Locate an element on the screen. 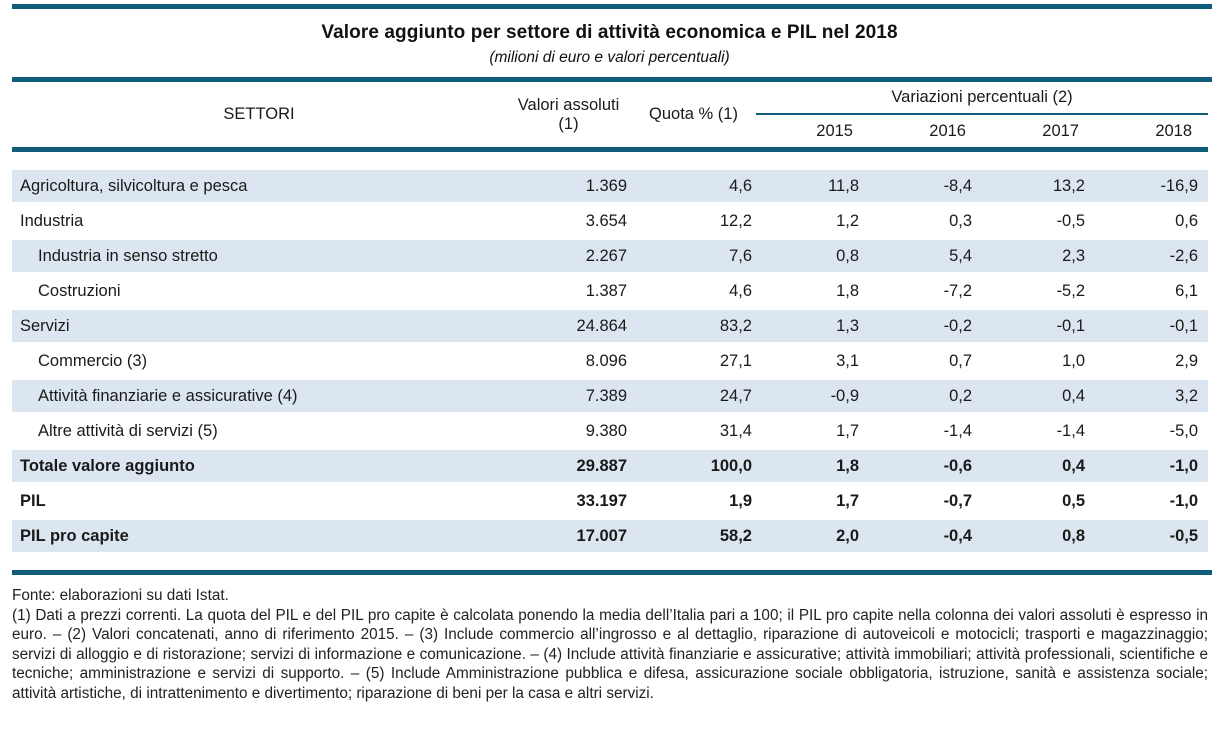 The height and width of the screenshot is (733, 1219). row-value: -0,7 is located at coordinates (925, 502).